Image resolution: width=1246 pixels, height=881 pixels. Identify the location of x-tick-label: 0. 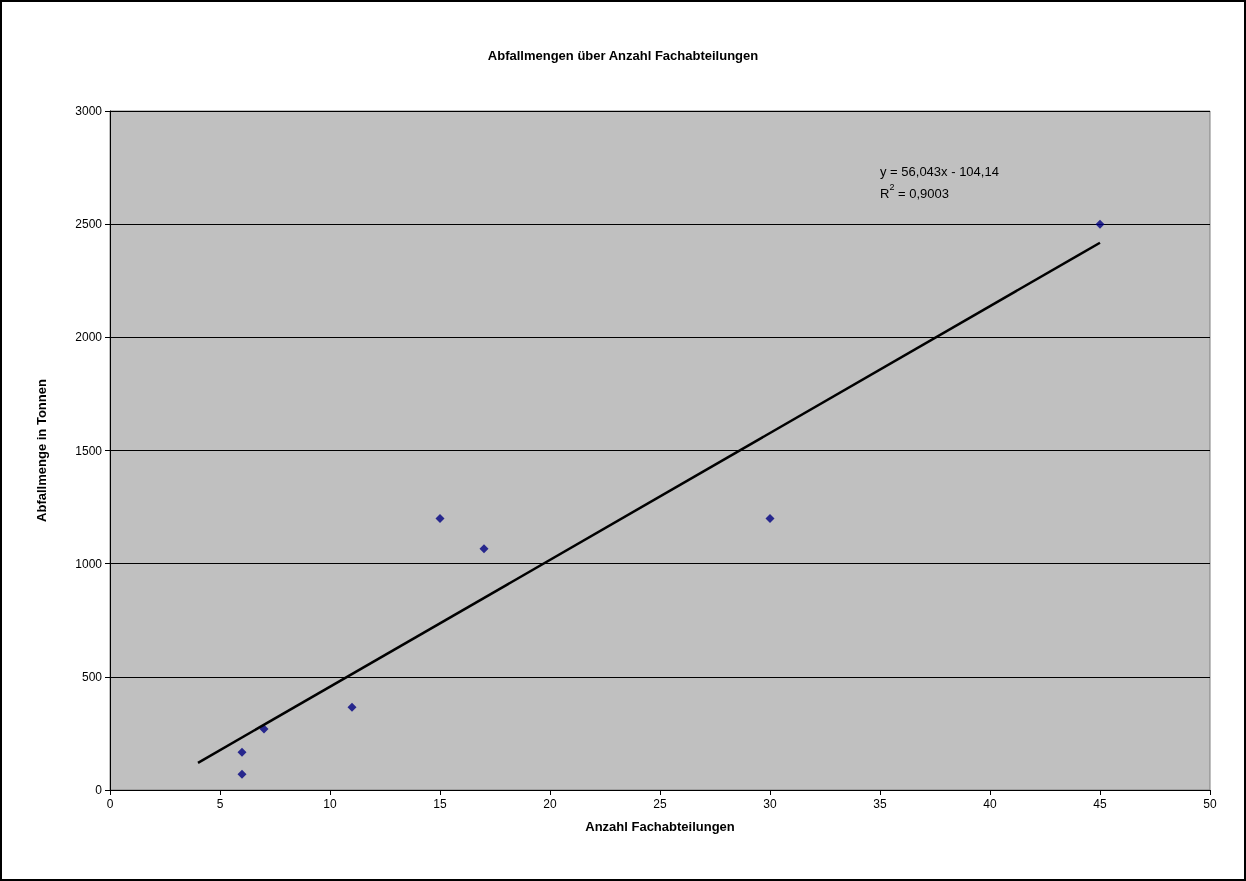
(110, 804).